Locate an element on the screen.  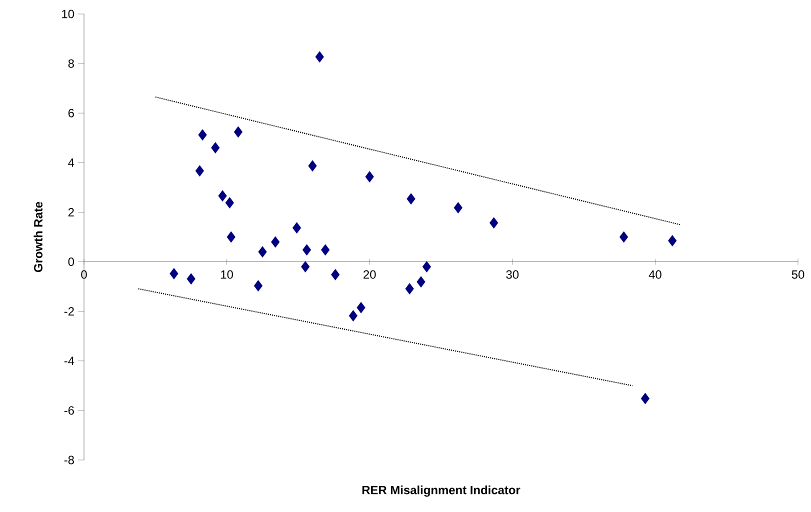
x-axis-title: RER Misalignment Indicator is located at coordinates (441, 491).